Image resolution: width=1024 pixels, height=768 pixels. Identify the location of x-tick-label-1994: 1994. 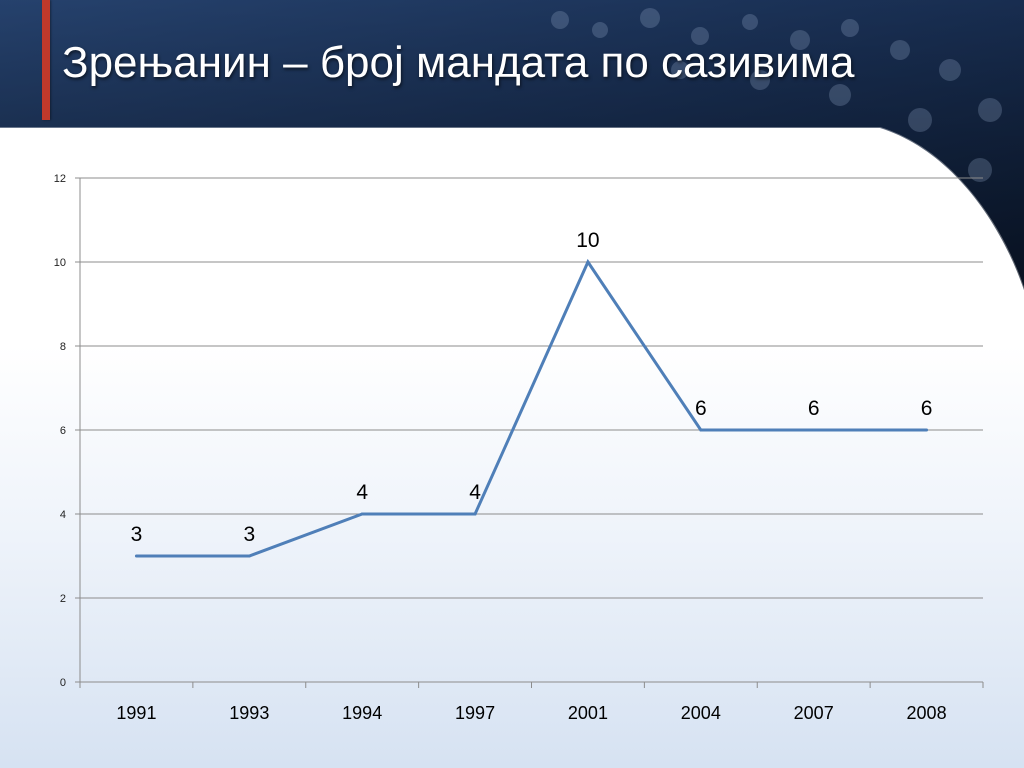
(362, 713).